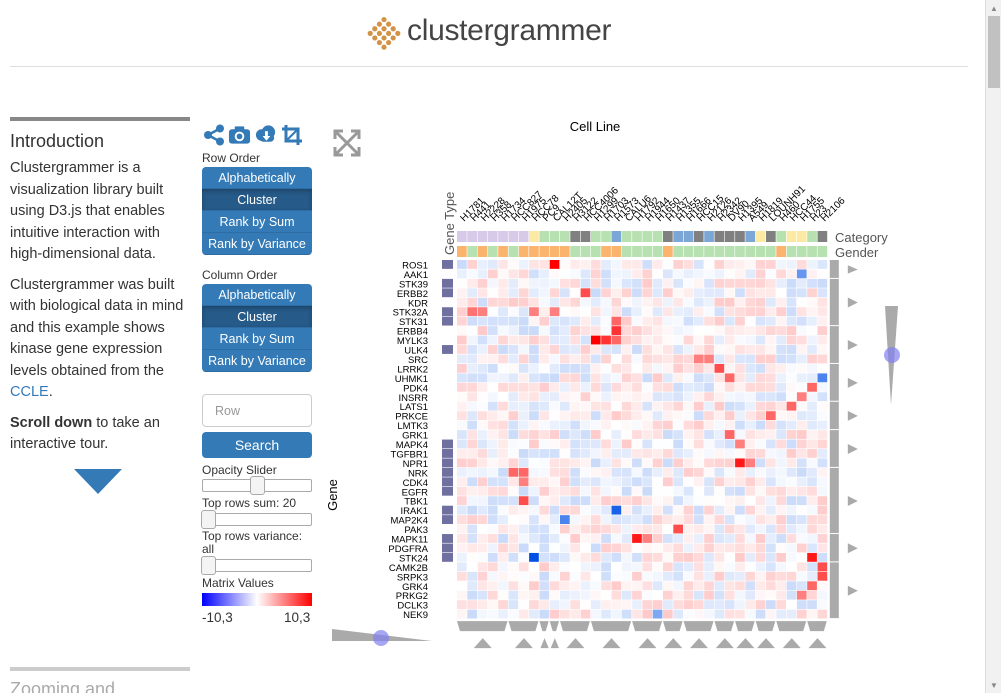 The image size is (1001, 693). Describe the element at coordinates (724, 643) in the screenshot. I see `column-dendrogram-arrow-icon` at that location.